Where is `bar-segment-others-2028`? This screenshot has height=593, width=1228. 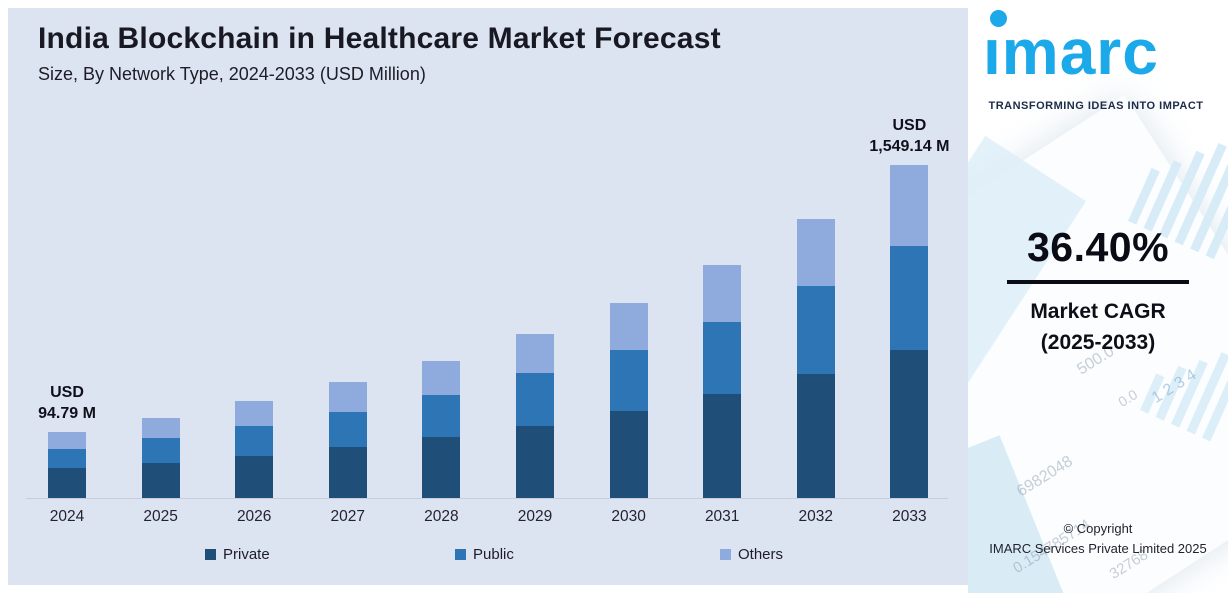 bar-segment-others-2028 is located at coordinates (441, 378).